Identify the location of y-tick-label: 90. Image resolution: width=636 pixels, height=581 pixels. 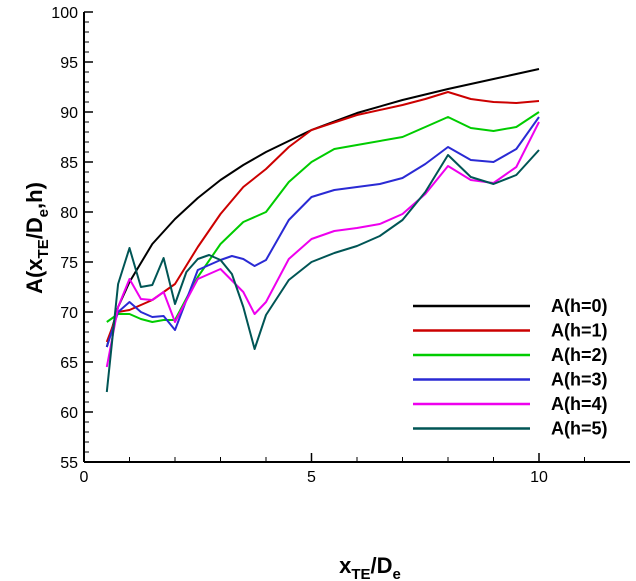
(69, 113).